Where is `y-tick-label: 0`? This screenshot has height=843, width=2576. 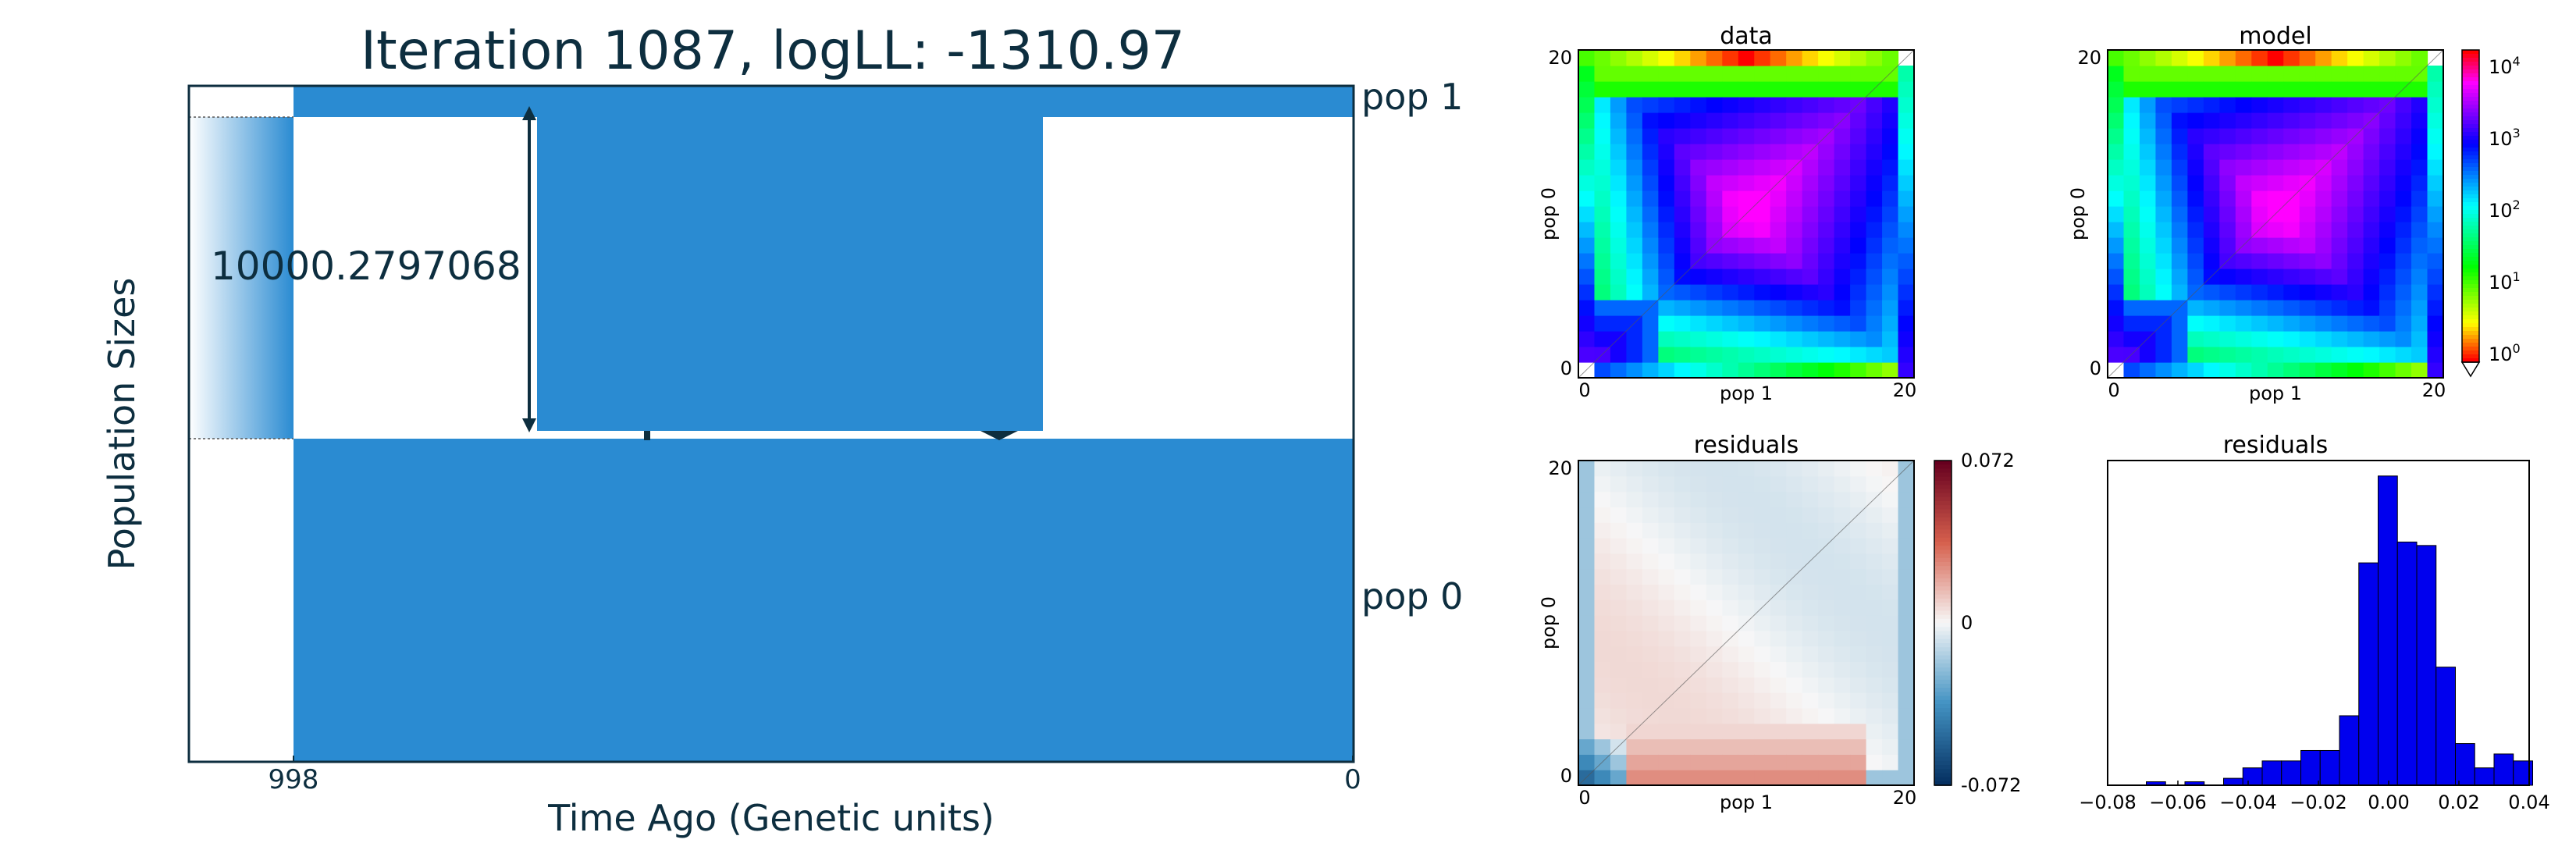 y-tick-label: 0 is located at coordinates (2095, 368).